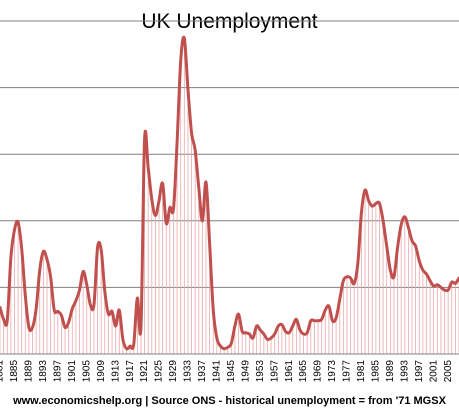 This screenshot has height=420, width=459. Describe the element at coordinates (390, 371) in the screenshot. I see `x-tick-label-1989: 1989` at that location.